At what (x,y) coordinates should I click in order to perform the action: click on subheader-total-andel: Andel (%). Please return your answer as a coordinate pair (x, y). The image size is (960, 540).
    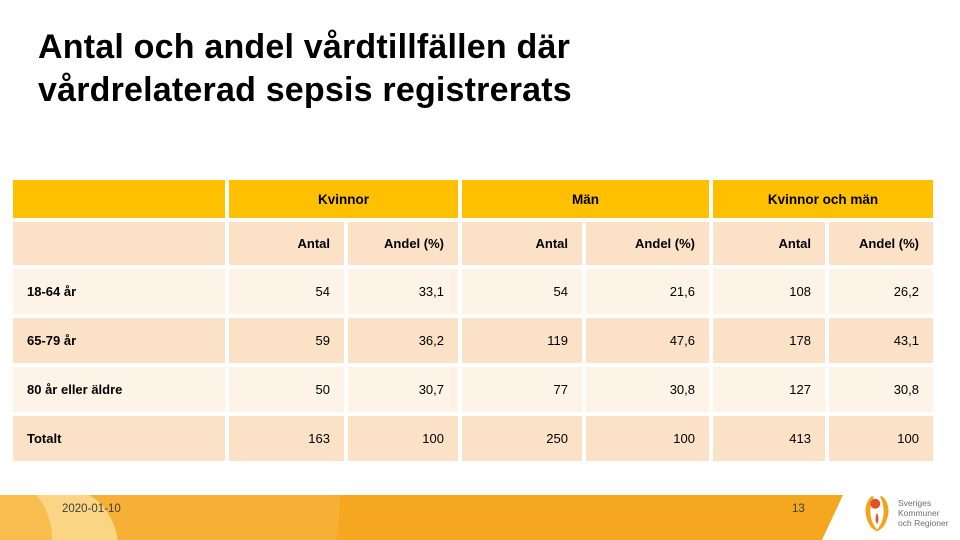
    Looking at the image, I should click on (881, 243).